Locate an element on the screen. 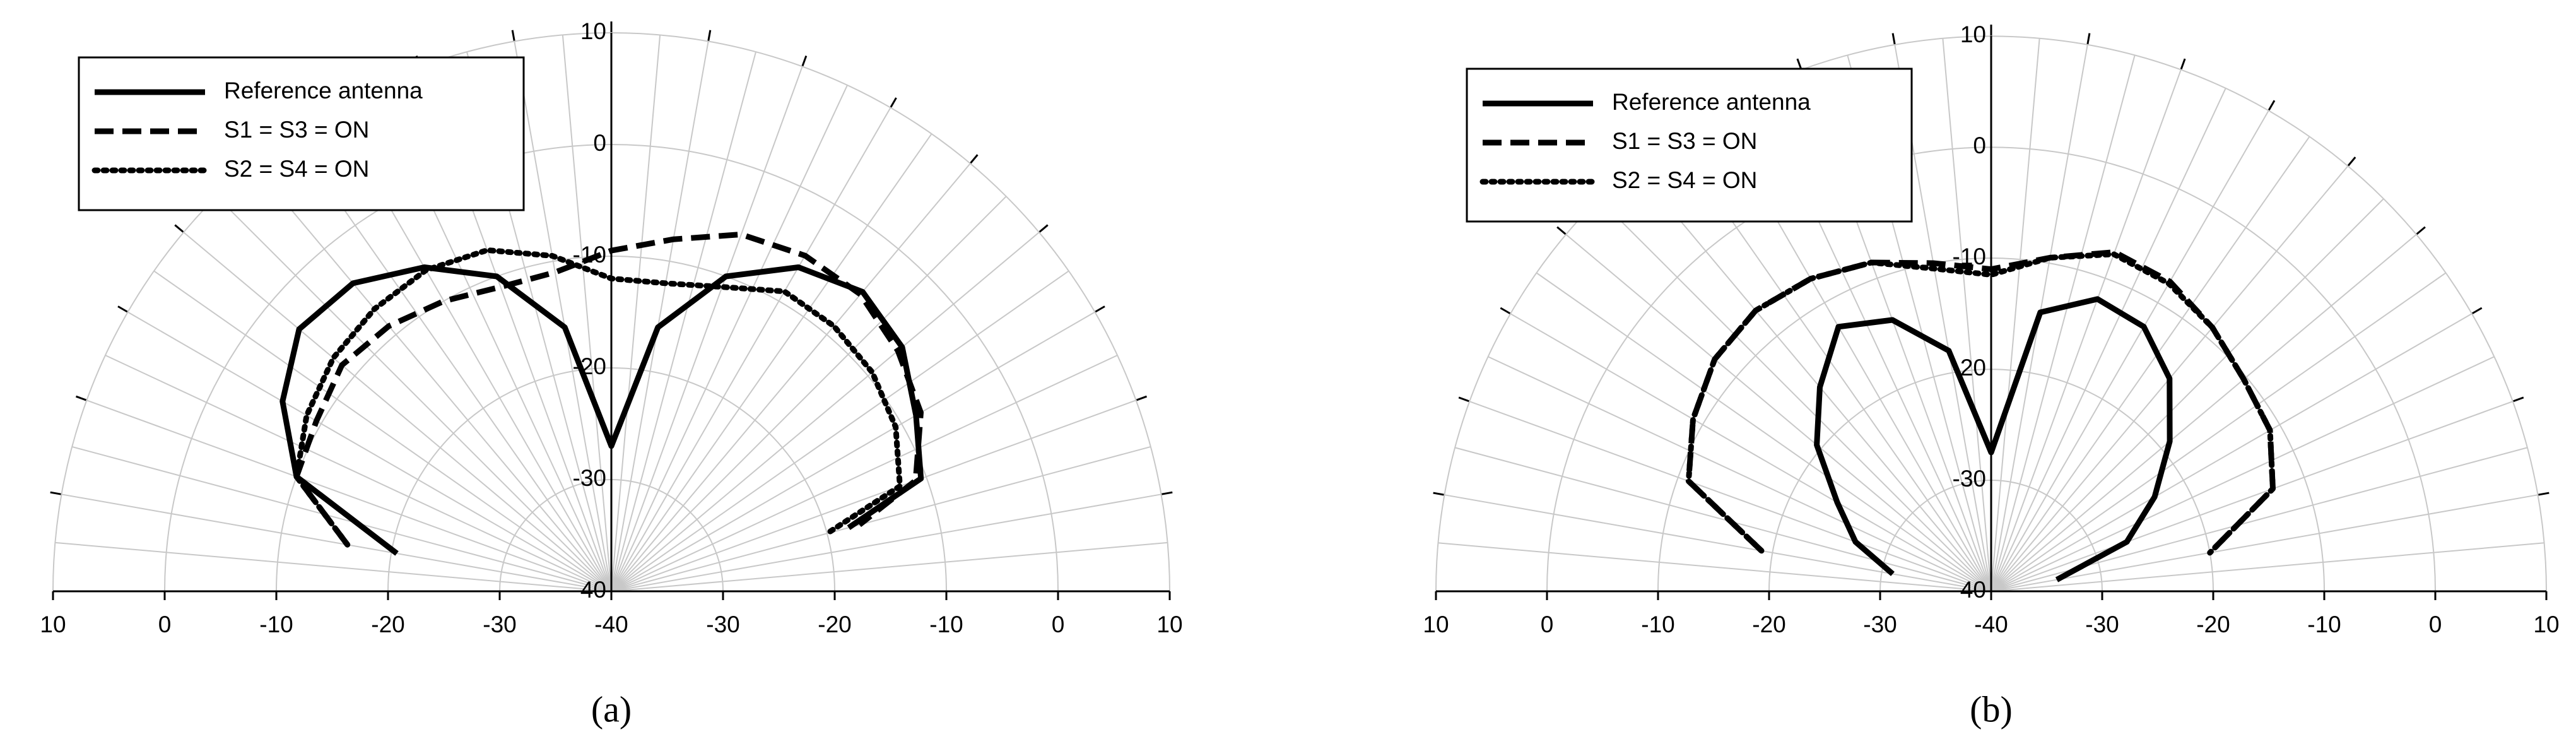 The width and height of the screenshot is (2576, 756). legend-label: S2 = S4 = ON is located at coordinates (1684, 180).